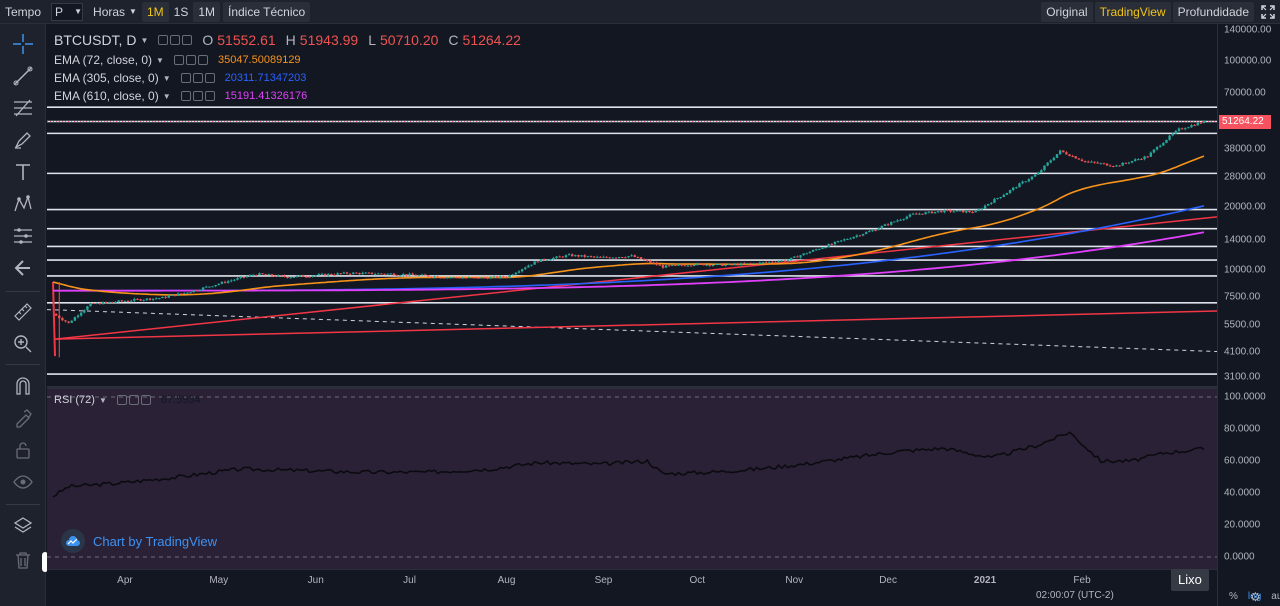 This screenshot has height=606, width=1280. Describe the element at coordinates (1075, 595) in the screenshot. I see `clock: 02:00:07 (UTC-2)` at that location.